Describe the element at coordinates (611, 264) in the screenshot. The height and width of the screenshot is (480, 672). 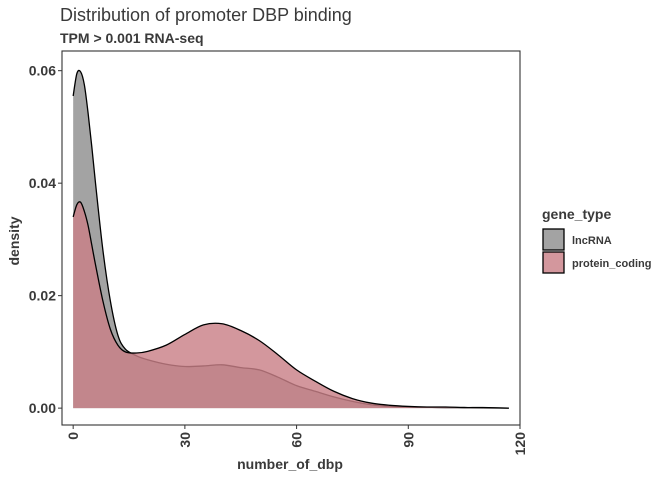
I see `legend-label-protein-coding: protein_coding` at that location.